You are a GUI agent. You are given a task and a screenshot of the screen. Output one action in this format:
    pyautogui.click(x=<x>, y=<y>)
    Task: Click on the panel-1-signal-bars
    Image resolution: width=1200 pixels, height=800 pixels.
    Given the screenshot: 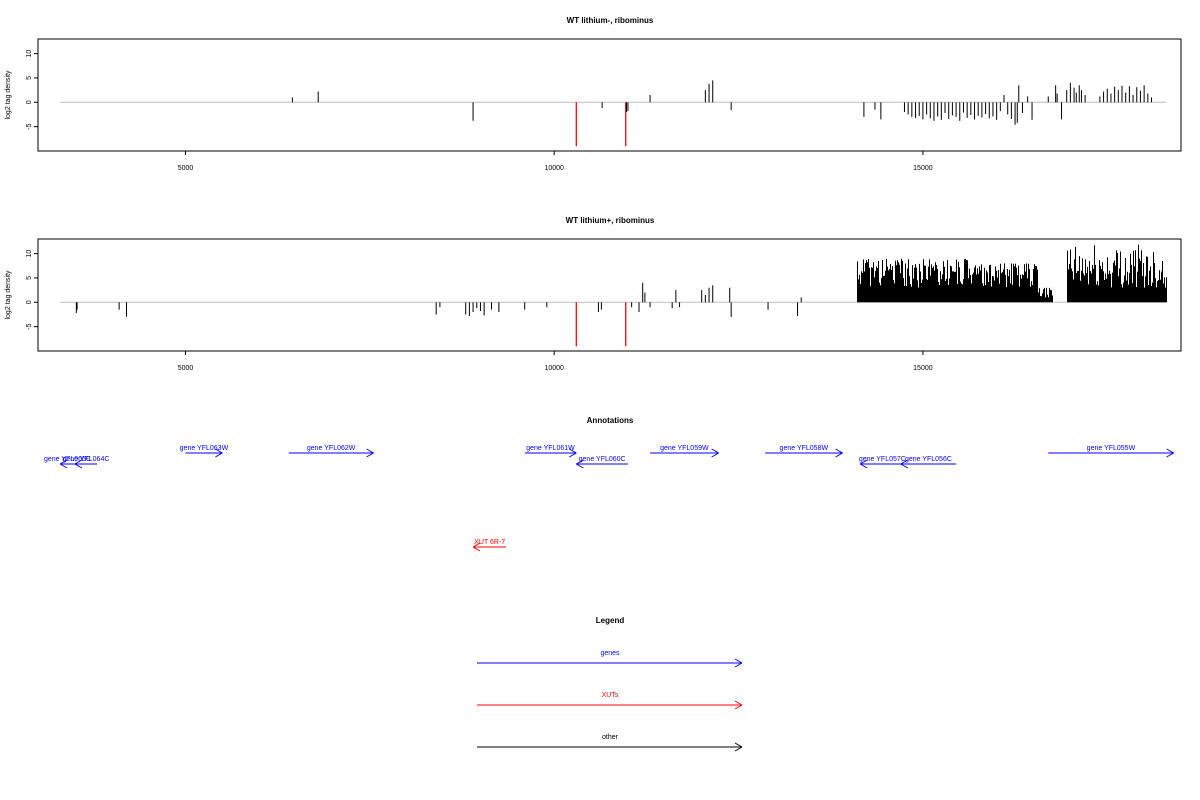 What is the action you would take?
    pyautogui.click(x=722, y=113)
    